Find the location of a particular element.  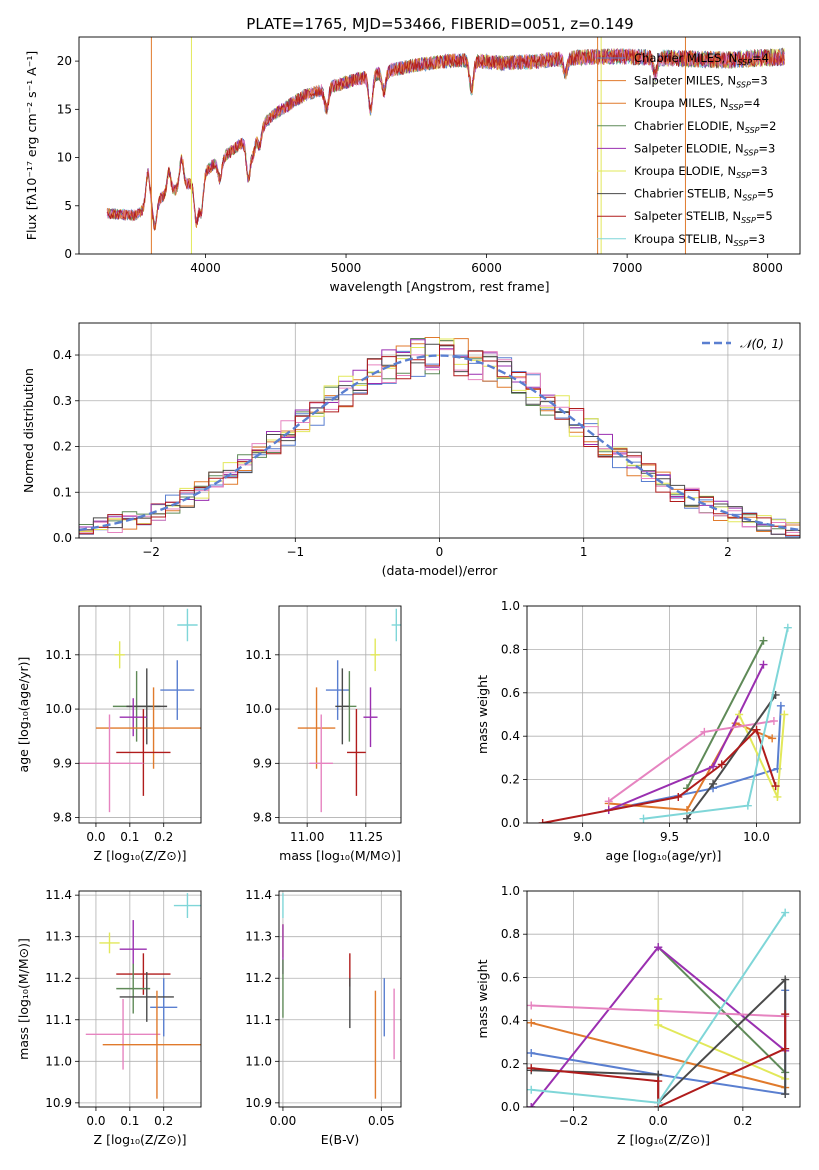

x-tick-label: 0.00 is located at coordinates (283, 1121).